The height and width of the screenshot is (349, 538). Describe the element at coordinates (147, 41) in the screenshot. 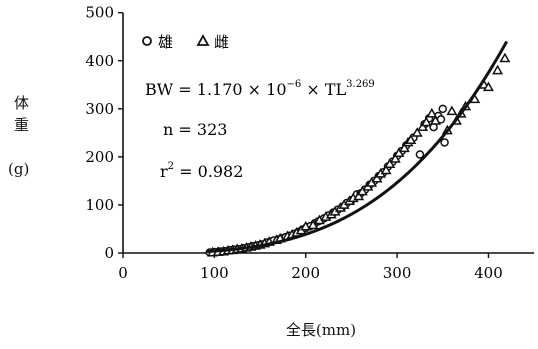

I see `legend-marker-male` at that location.